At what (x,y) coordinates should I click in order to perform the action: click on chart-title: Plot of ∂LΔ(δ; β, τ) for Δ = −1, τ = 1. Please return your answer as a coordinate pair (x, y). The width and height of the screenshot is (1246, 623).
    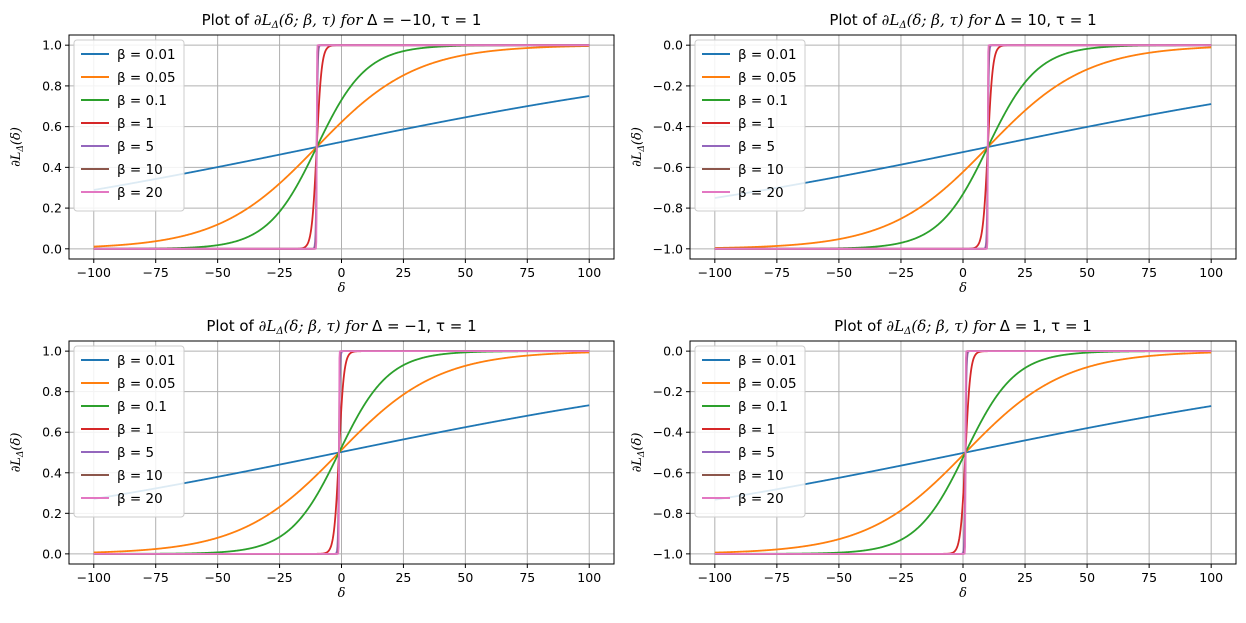
    Looking at the image, I should click on (341, 327).